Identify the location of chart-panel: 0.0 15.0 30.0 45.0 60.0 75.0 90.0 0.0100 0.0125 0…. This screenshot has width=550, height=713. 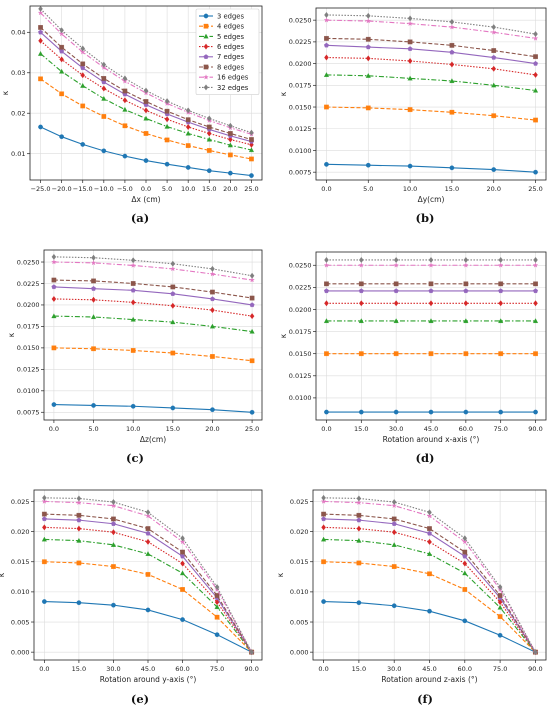
(413, 358).